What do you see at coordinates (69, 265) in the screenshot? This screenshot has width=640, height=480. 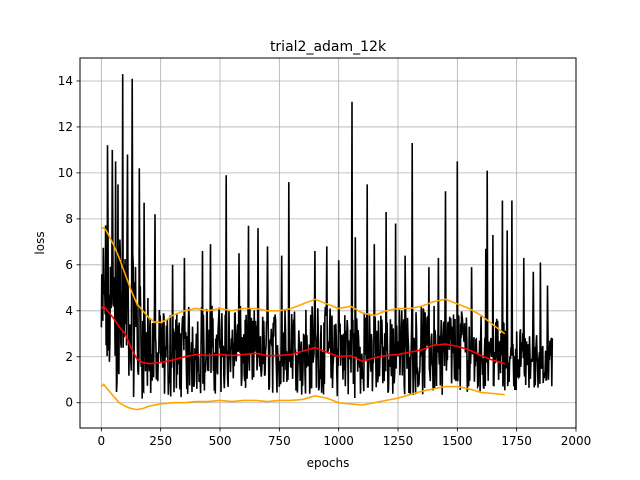 I see `y-tick-label: 6` at bounding box center [69, 265].